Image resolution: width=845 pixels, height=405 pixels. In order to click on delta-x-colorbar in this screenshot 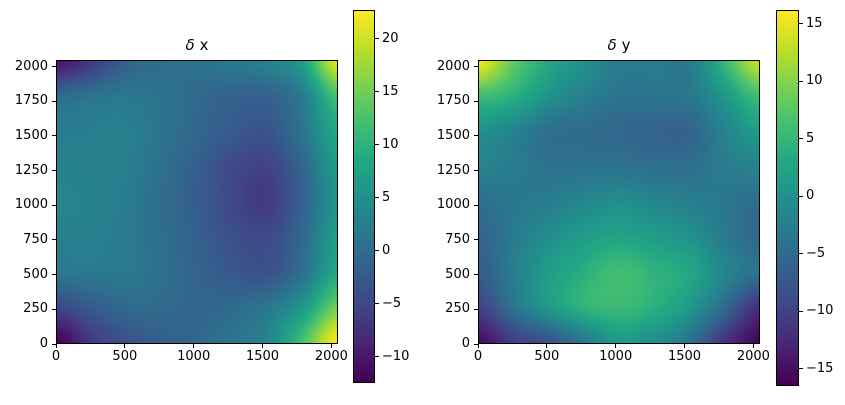, I will do `click(364, 196)`.